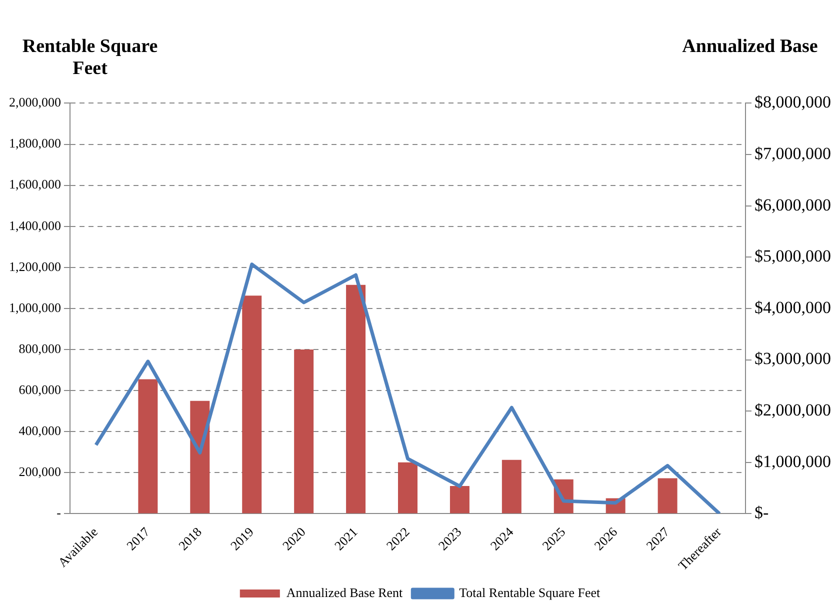 The height and width of the screenshot is (613, 838). Describe the element at coordinates (90, 58) in the screenshot. I see `y-axis-title: Rentable Square Feet` at that location.